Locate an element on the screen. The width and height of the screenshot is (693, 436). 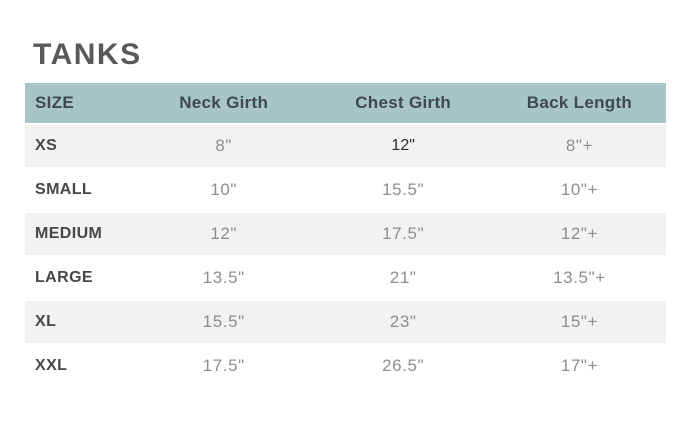
size-cell: SMALL is located at coordinates (79, 190).